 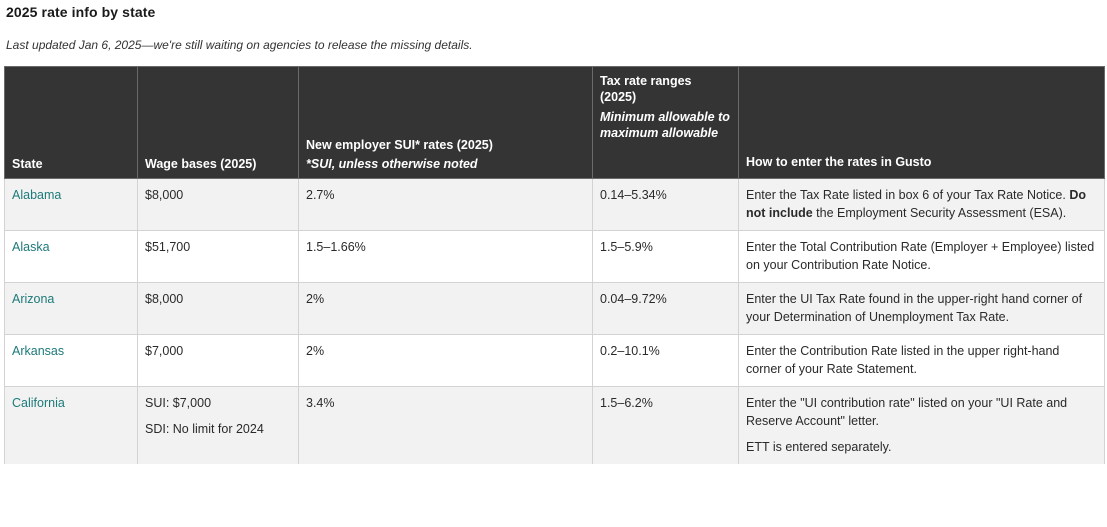 What do you see at coordinates (665, 125) in the screenshot?
I see `header-tax-ranges-note: Minimum allowable to maximum allowable` at bounding box center [665, 125].